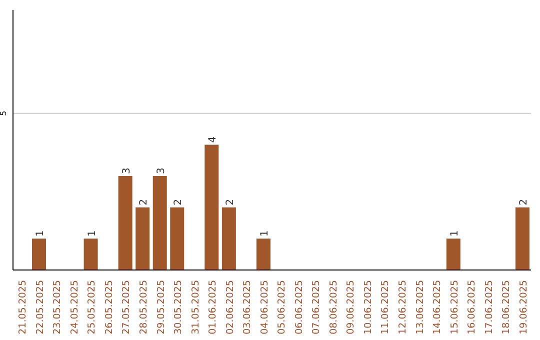 This screenshot has height=340, width=540. Describe the element at coordinates (126, 307) in the screenshot. I see `x-tick-label: 27.05.2025` at that location.